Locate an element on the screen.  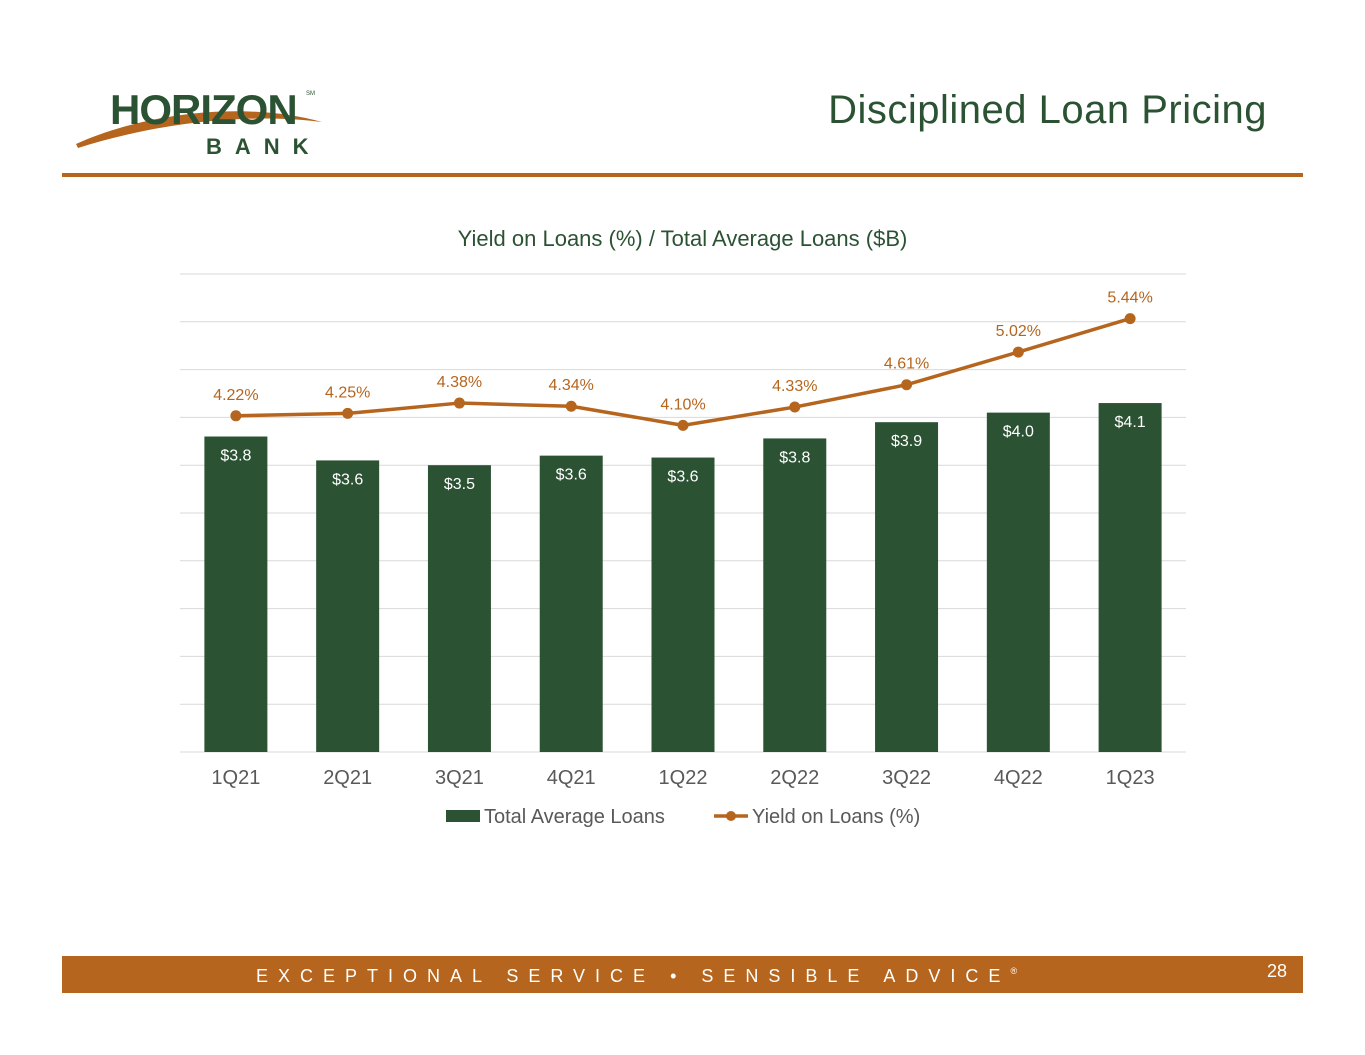
bar-value-label: $3.9 is located at coordinates (906, 441).